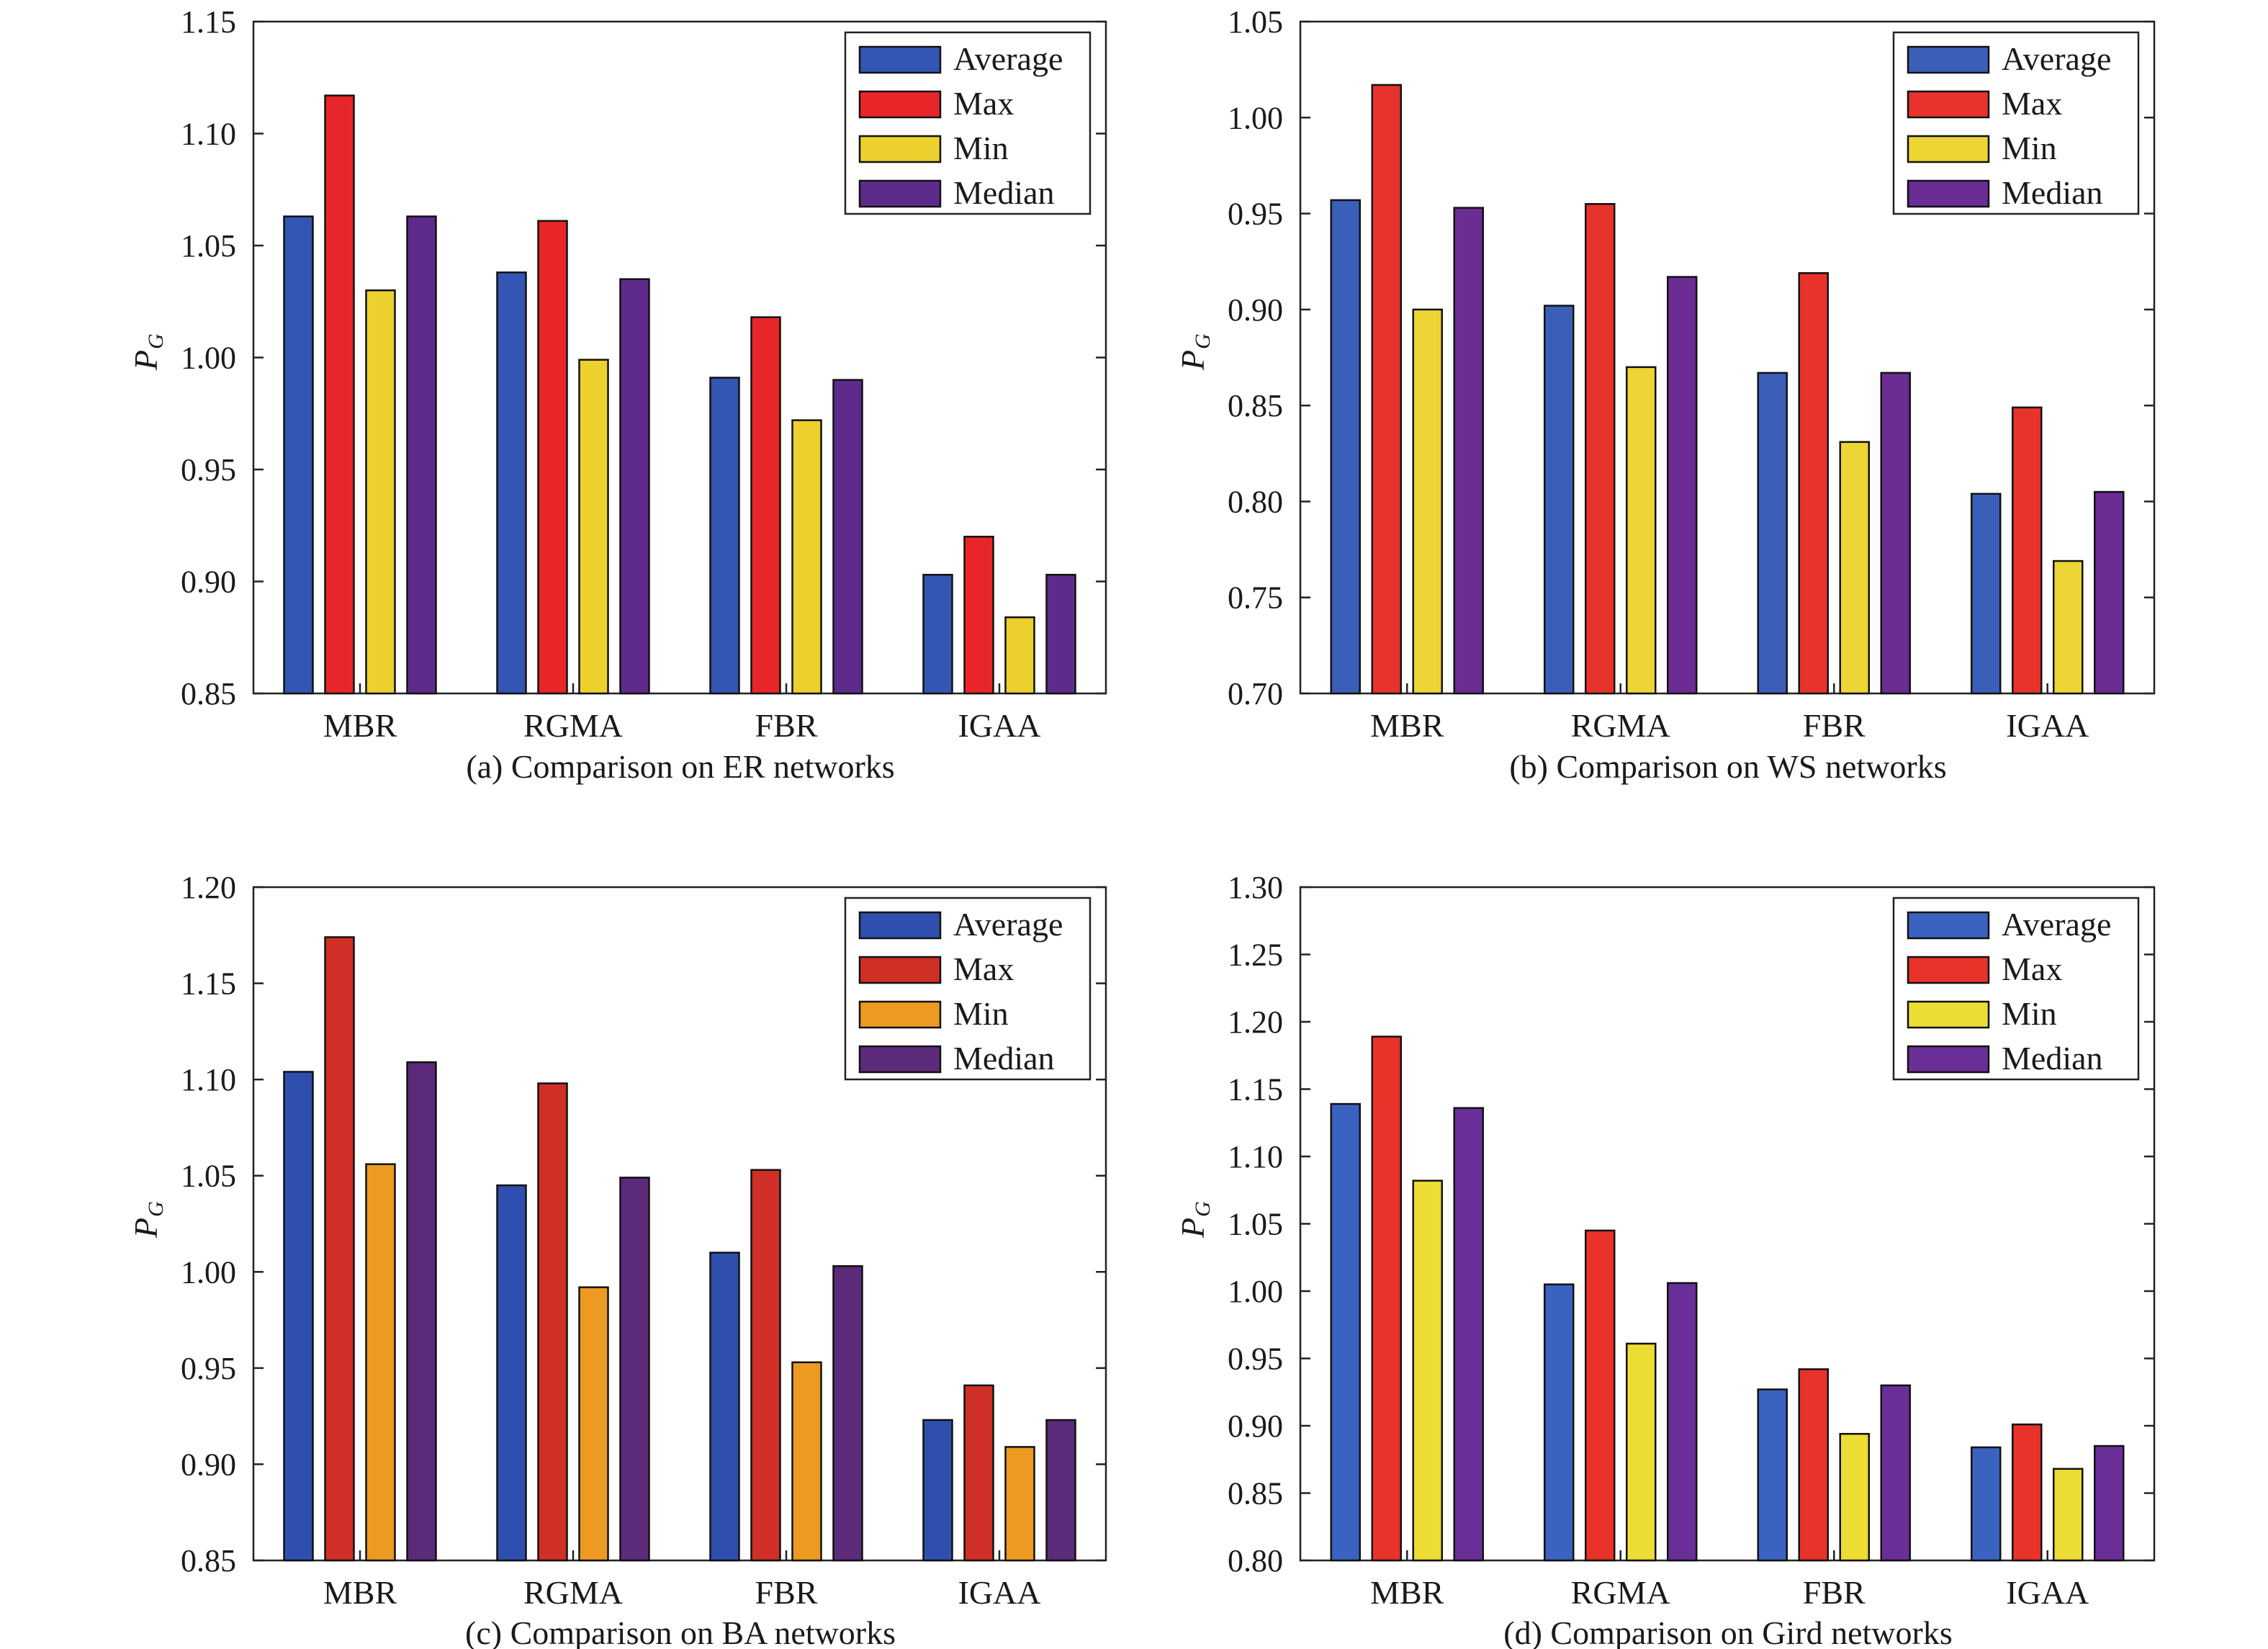 The height and width of the screenshot is (1649, 2268). What do you see at coordinates (968, 123) in the screenshot?
I see `legend-a: Average Max Min Median` at bounding box center [968, 123].